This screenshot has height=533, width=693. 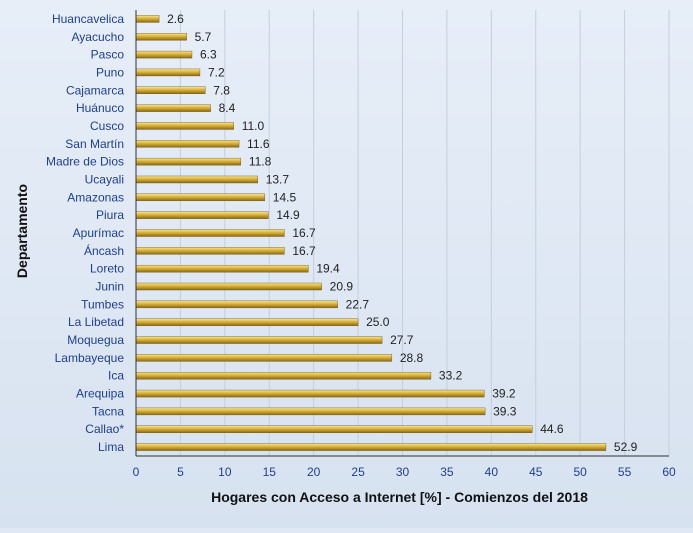 I want to click on value-label: 14.5, so click(x=285, y=197).